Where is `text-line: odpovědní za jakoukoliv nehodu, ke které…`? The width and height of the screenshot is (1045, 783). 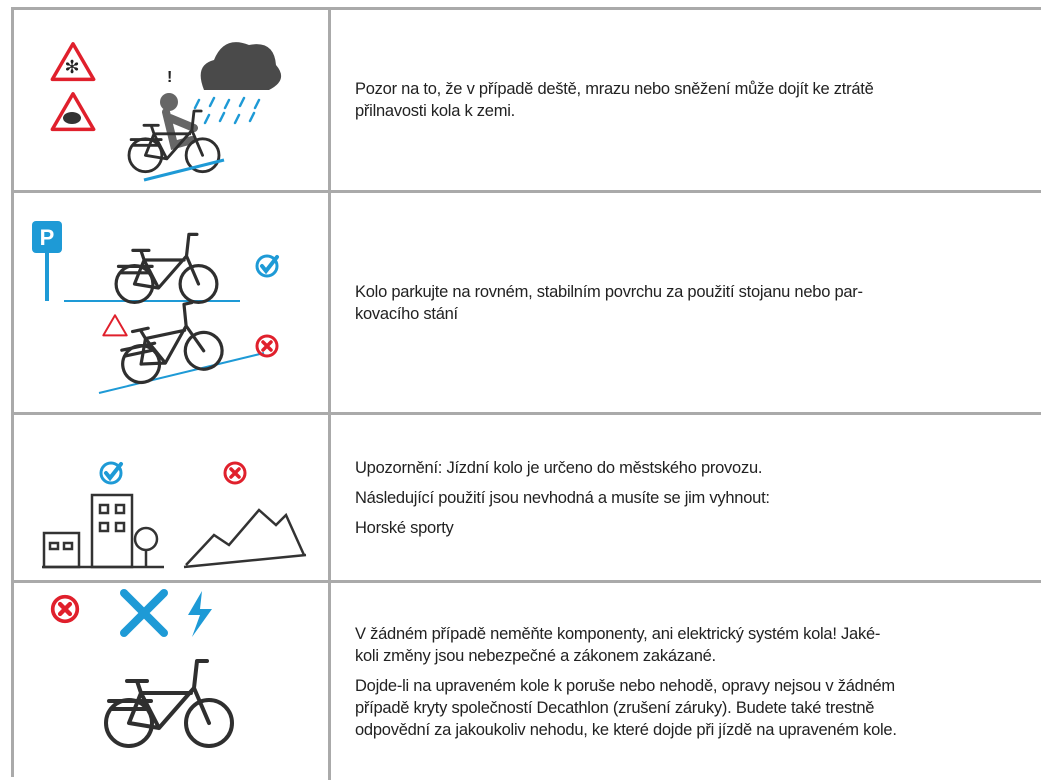
text-line: odpovědní za jakoukoliv nehodu, ke které… is located at coordinates (626, 729).